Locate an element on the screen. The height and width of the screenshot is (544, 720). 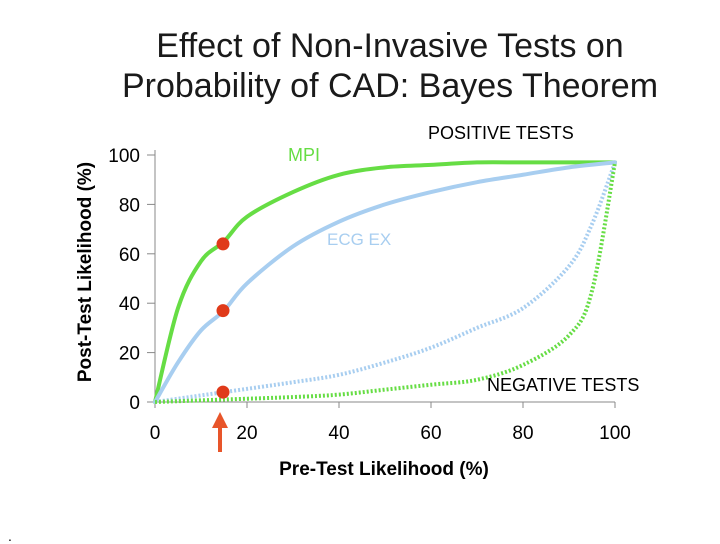
pretest-arrow-head is located at coordinates (220, 420).